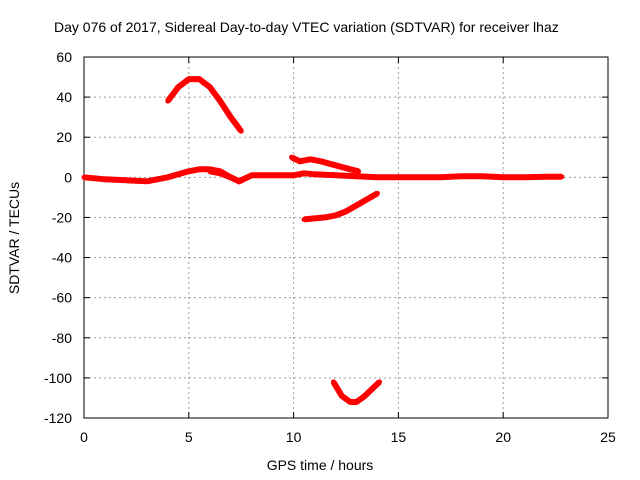  What do you see at coordinates (64, 97) in the screenshot?
I see `y-tick-label: 40` at bounding box center [64, 97].